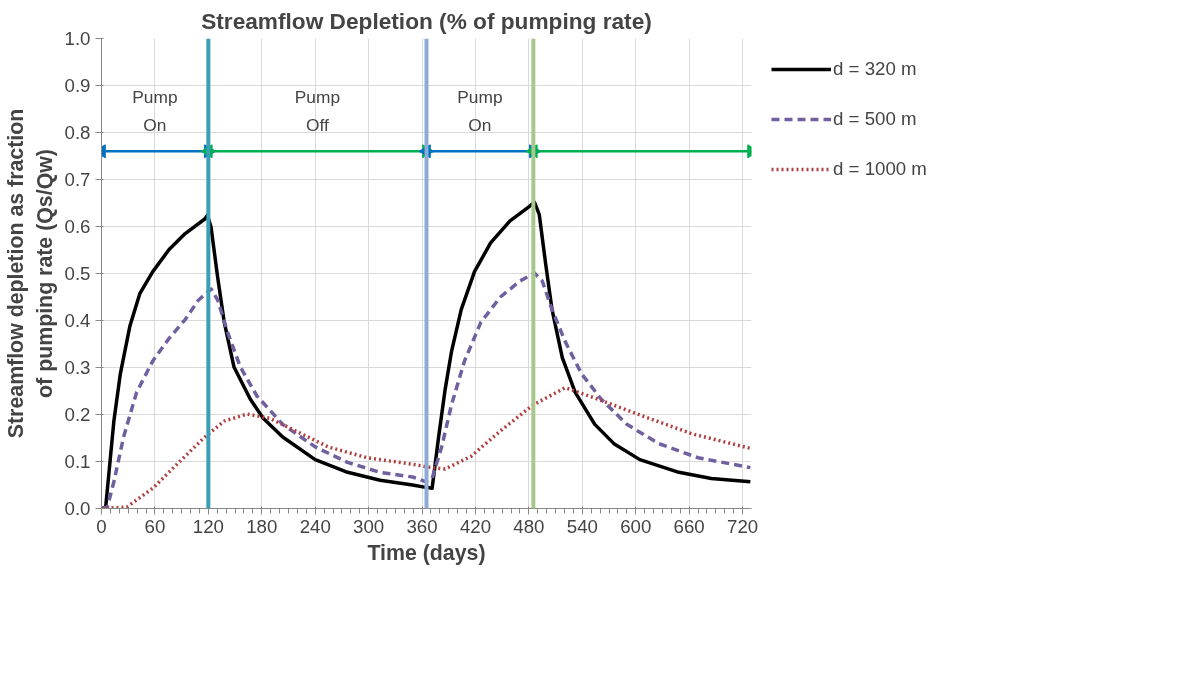  Describe the element at coordinates (77, 179) in the screenshot. I see `y-tick-label: 0.7` at that location.